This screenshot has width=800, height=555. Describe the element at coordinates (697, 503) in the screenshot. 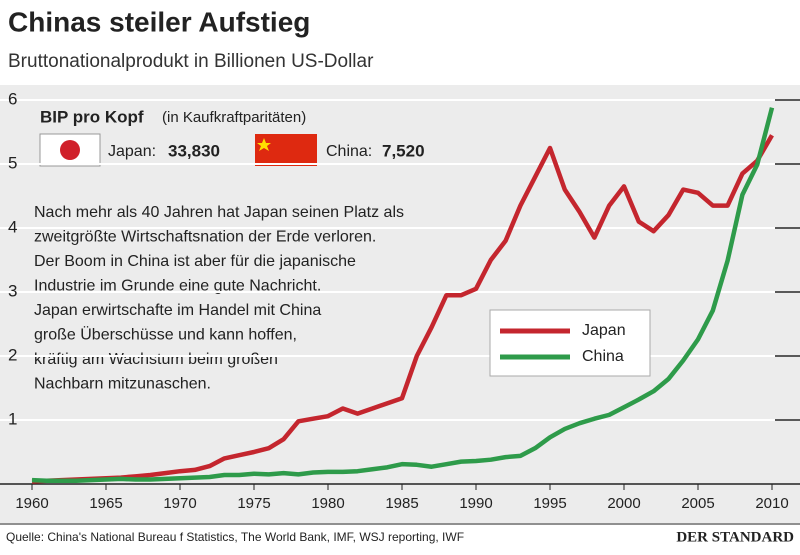

I see `x-tick-label: 2005` at that location.